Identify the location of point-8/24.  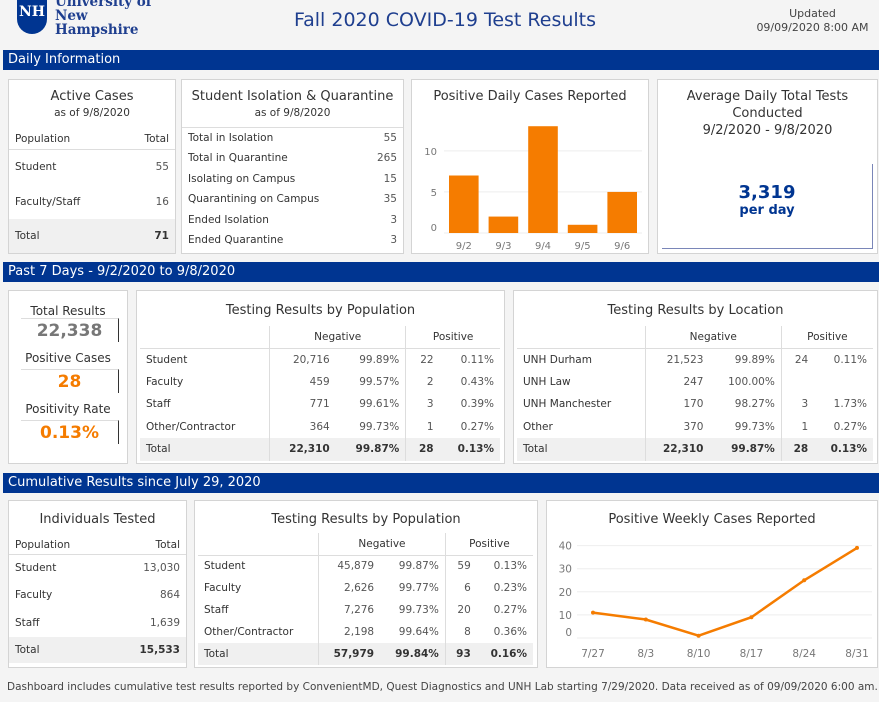
(804, 580).